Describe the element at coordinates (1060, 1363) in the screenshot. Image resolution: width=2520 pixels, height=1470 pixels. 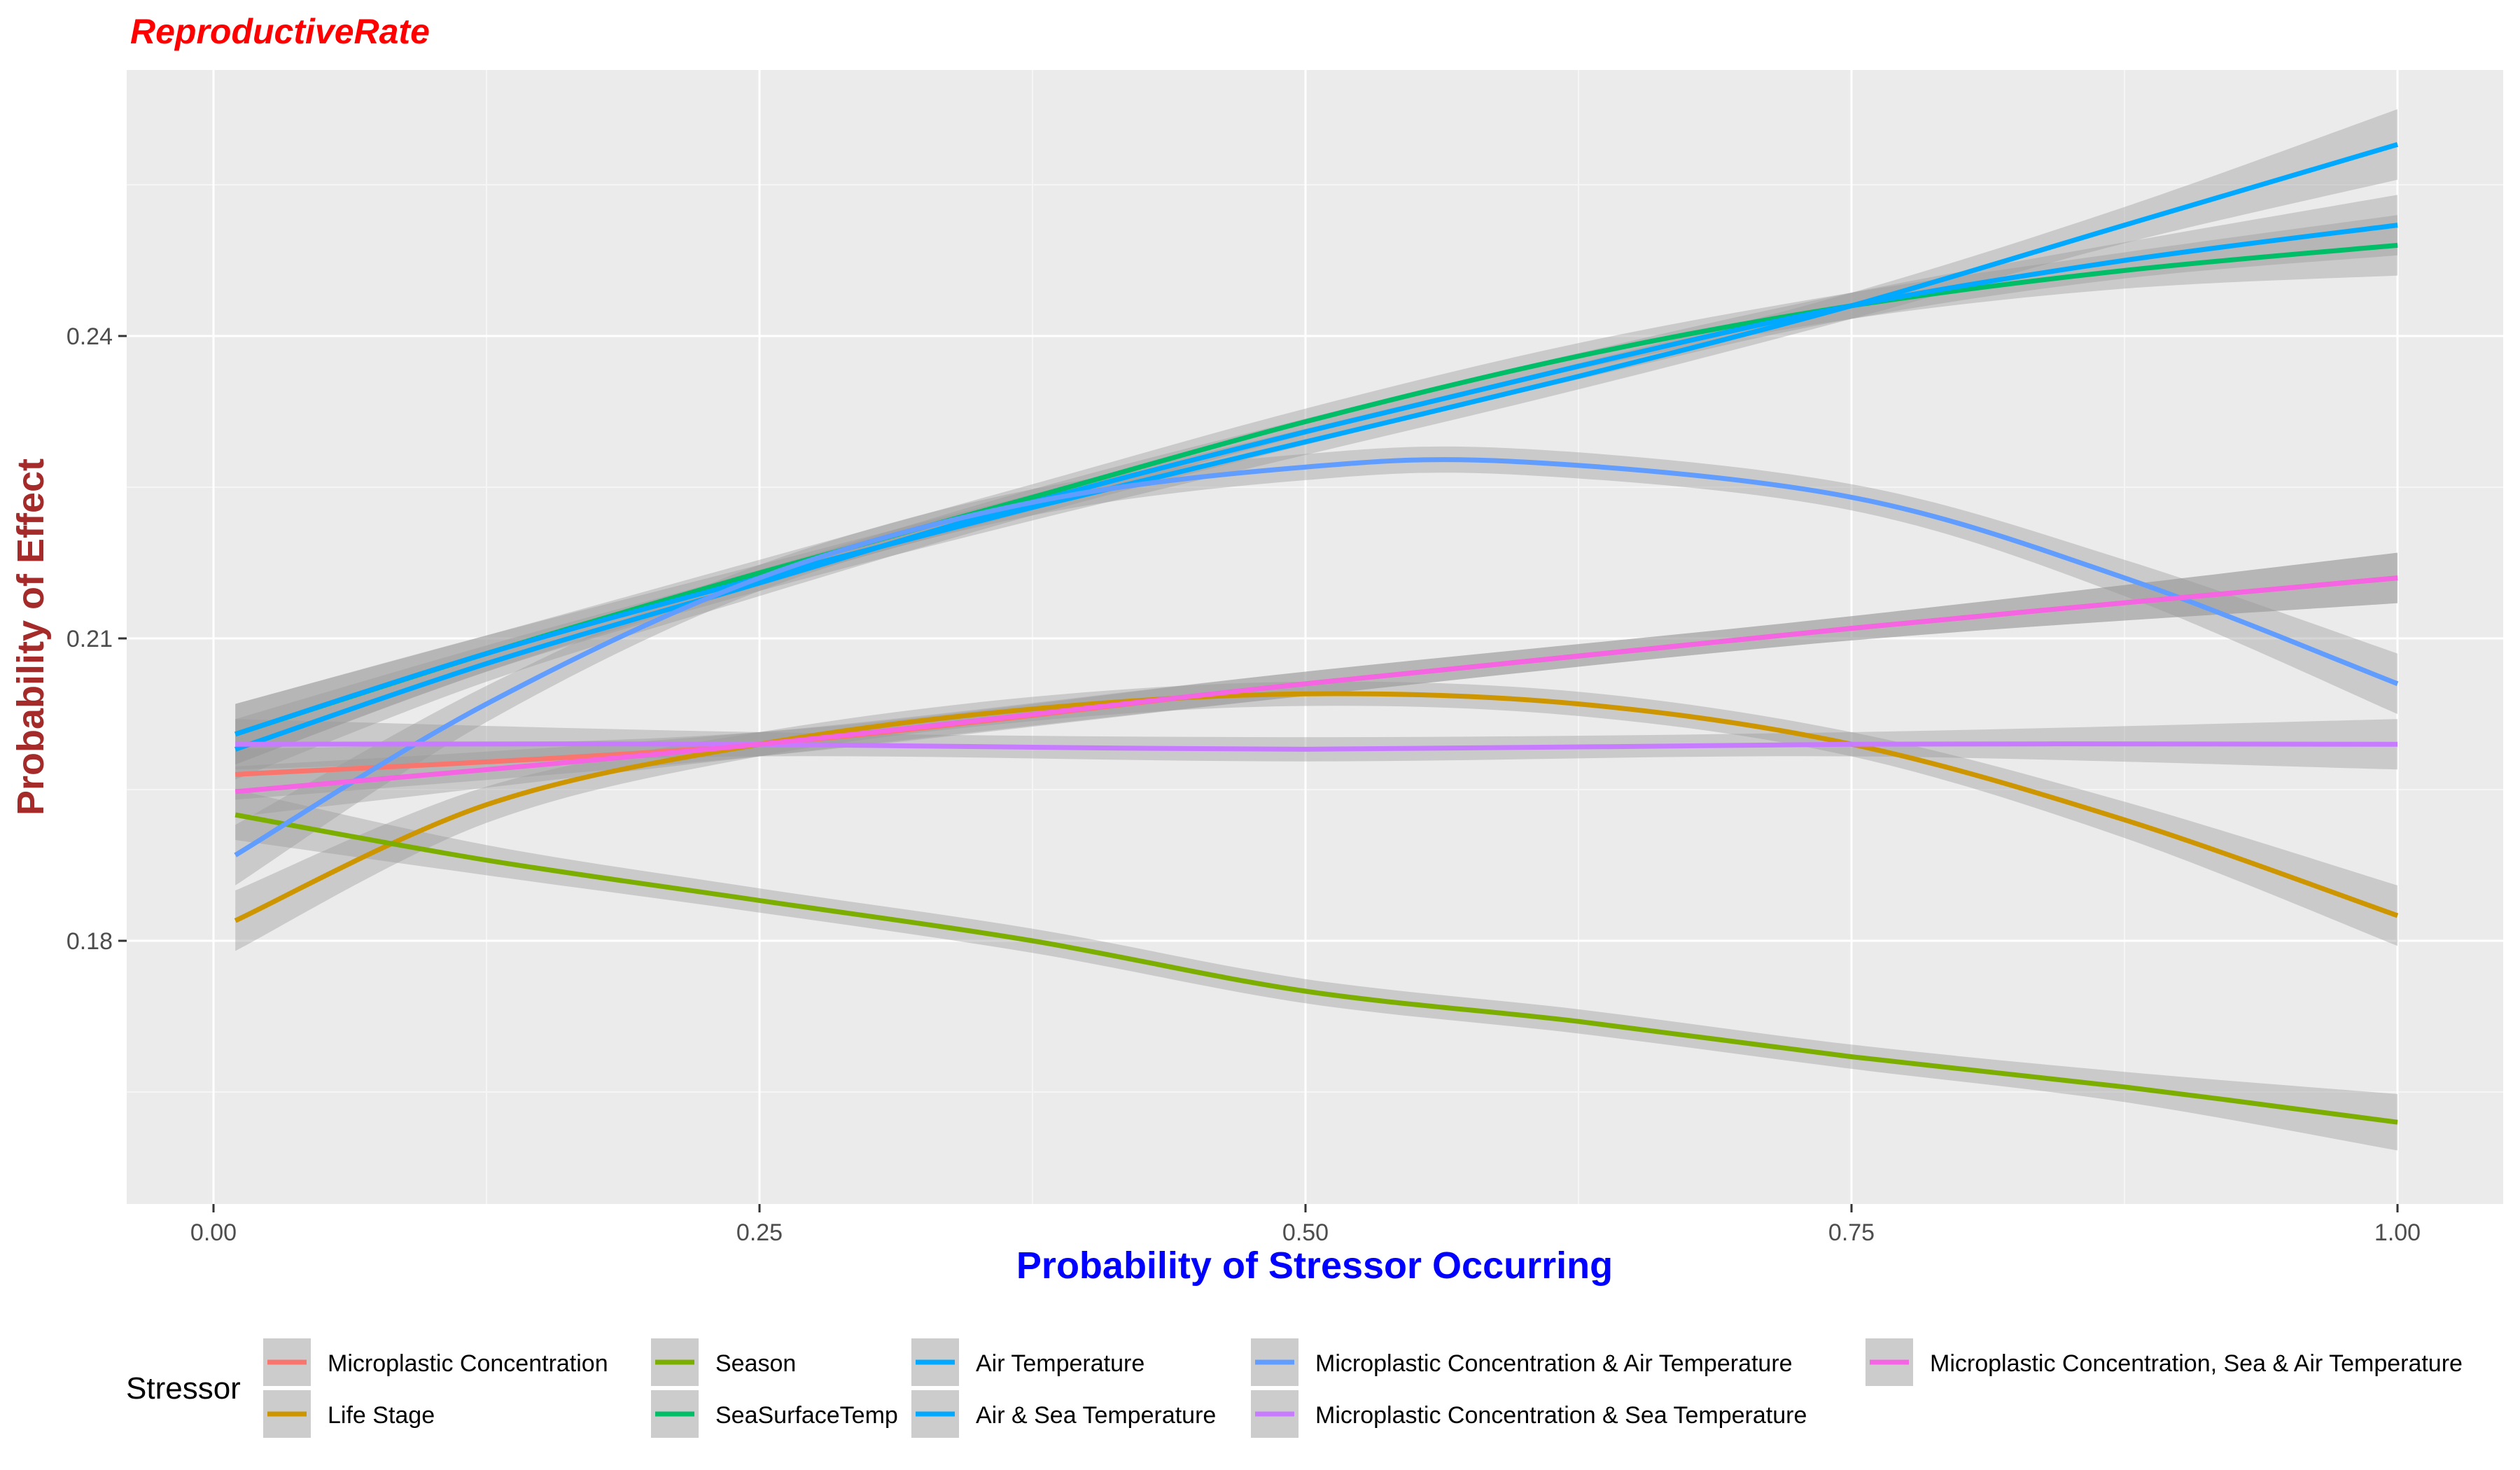
I see `legend-label: Air Temperature` at that location.